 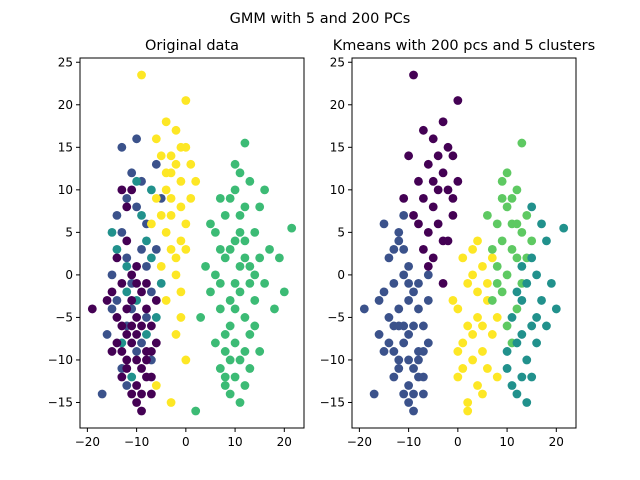 I want to click on y-tick-label: 15, so click(x=65, y=147).